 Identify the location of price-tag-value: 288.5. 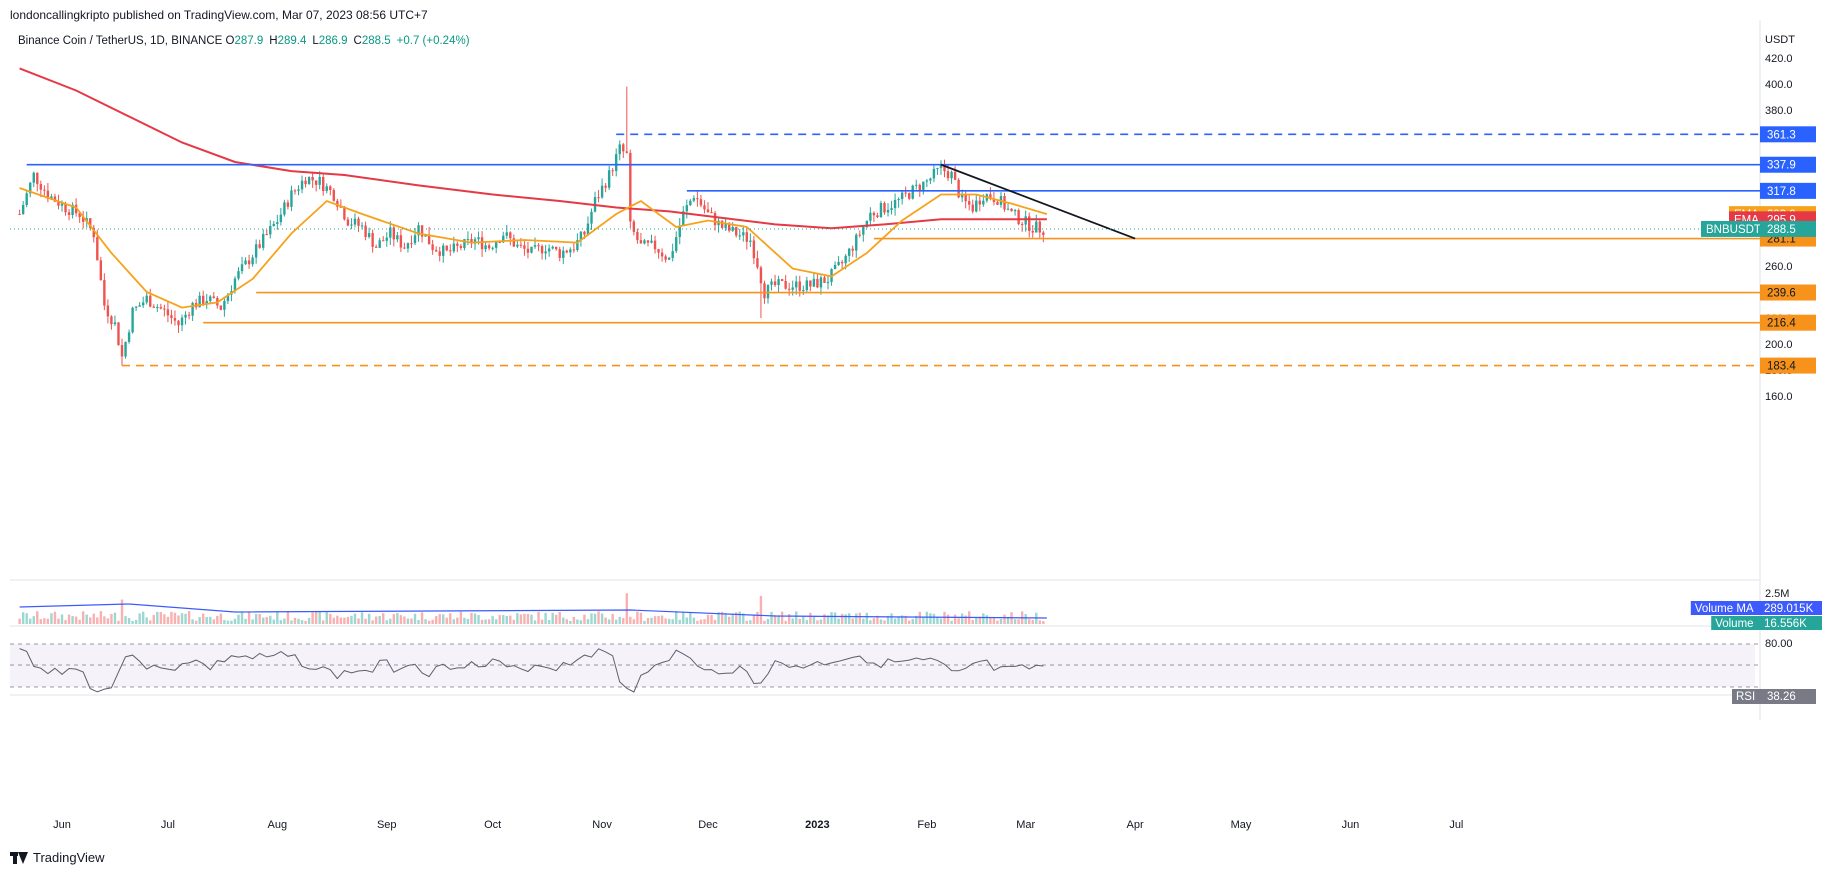
(1781, 230).